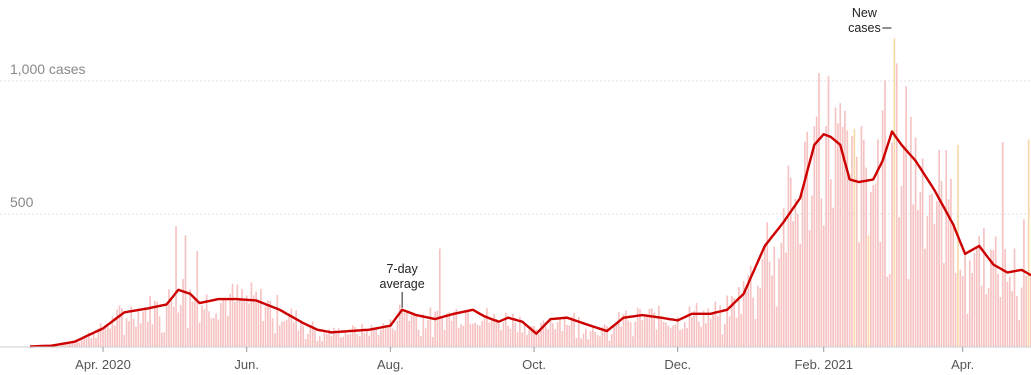 This screenshot has height=375, width=1031. Describe the element at coordinates (246, 364) in the screenshot. I see `x-tick-label: Jun.` at that location.